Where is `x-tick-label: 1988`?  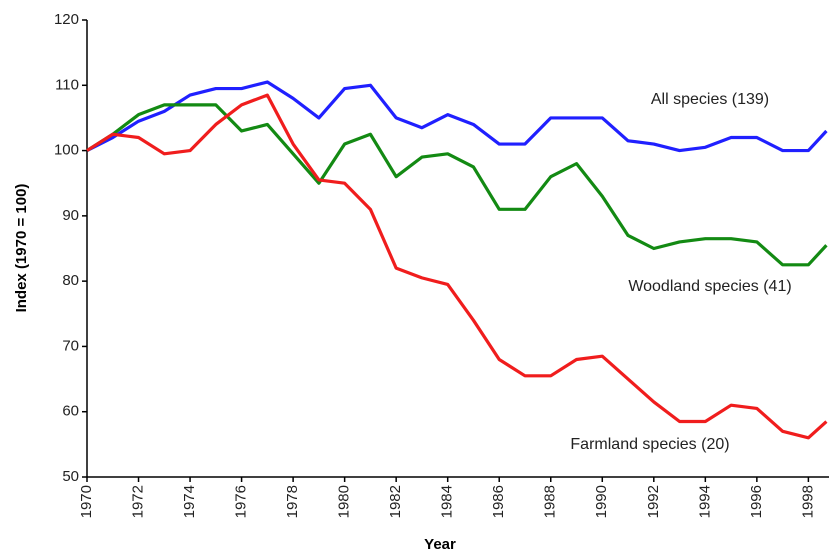 x-tick-label: 1988 is located at coordinates (550, 501).